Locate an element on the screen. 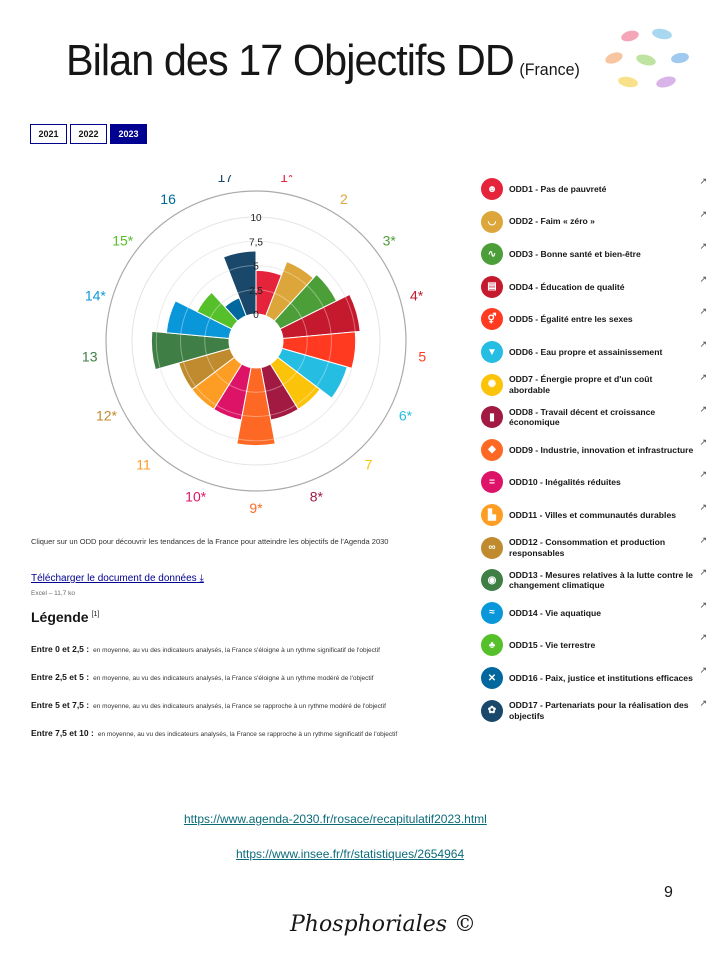  download-icon: ⤓ is located at coordinates (201, 578).